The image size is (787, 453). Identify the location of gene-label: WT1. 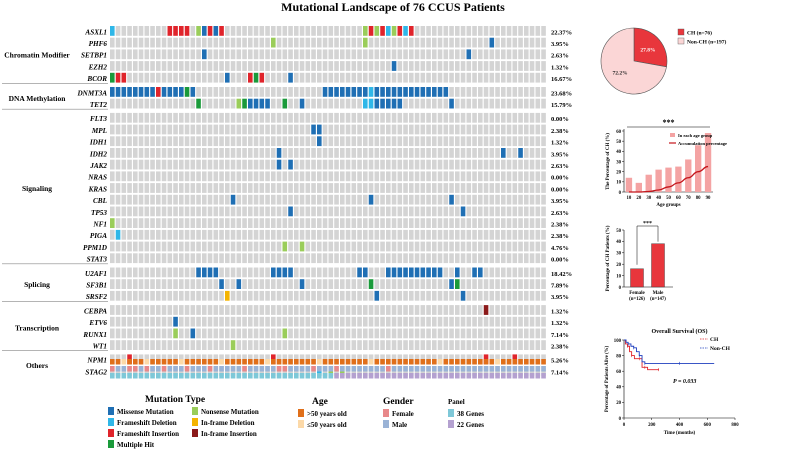
(100, 347).